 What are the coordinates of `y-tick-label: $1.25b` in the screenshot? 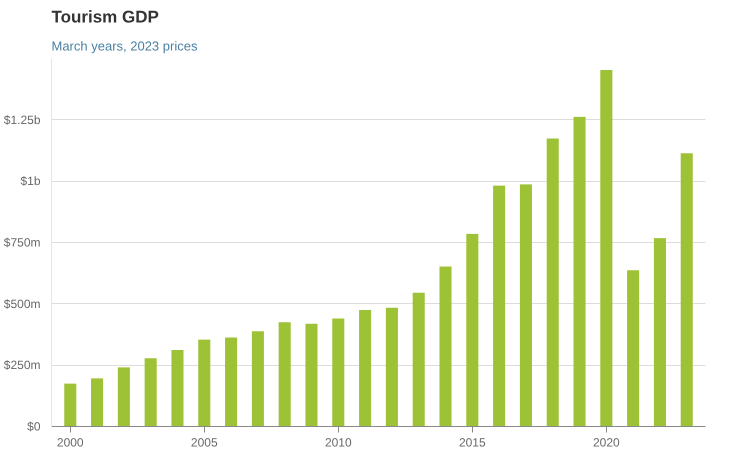 It's located at (22, 119).